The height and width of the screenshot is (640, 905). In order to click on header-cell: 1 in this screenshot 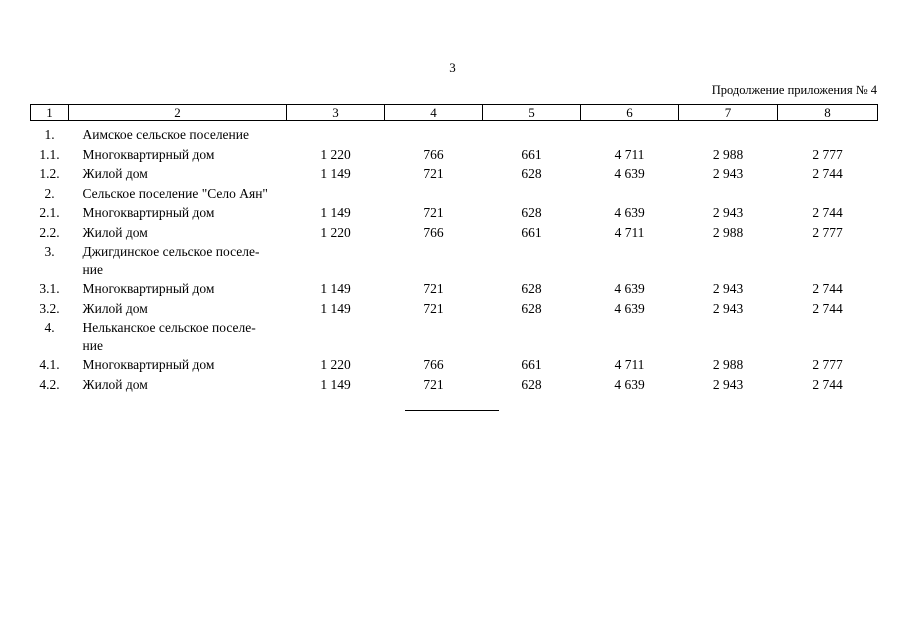, I will do `click(49, 112)`.